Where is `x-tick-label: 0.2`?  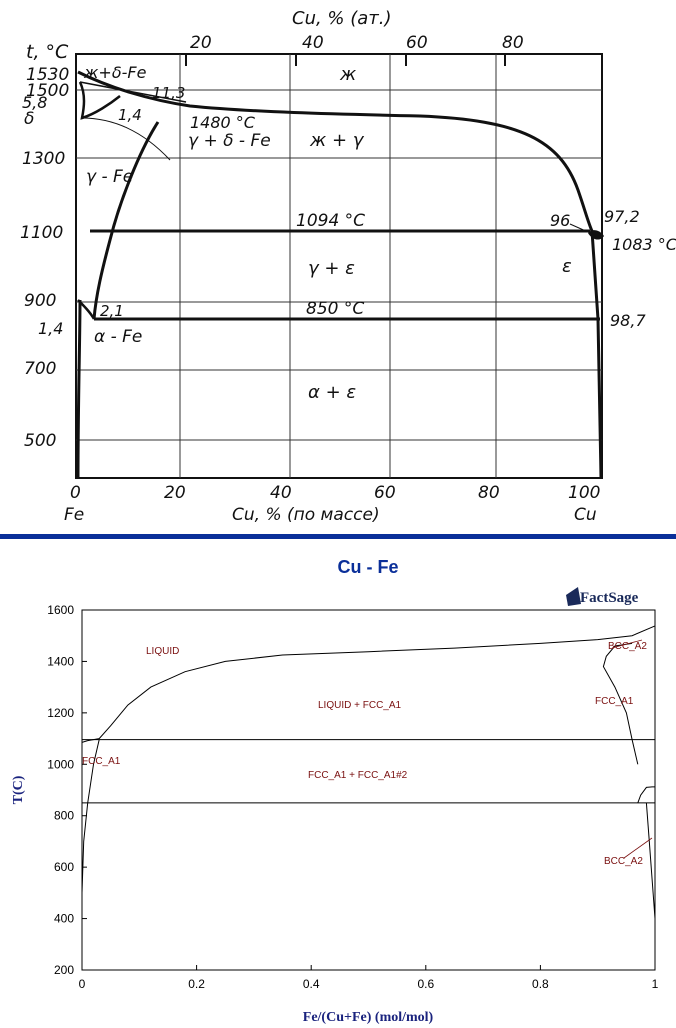 x-tick-label: 0.2 is located at coordinates (196, 984).